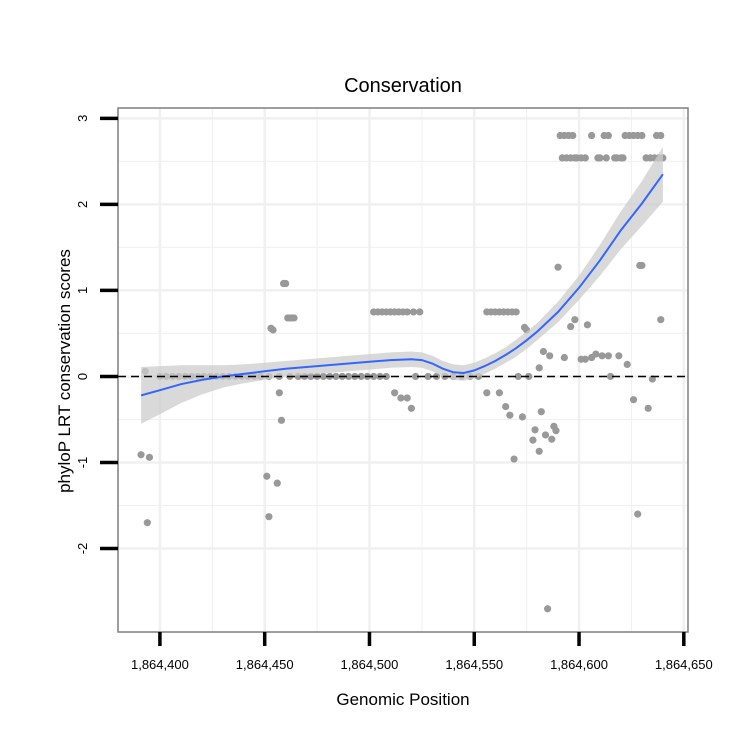 This screenshot has width=750, height=750. Describe the element at coordinates (403, 86) in the screenshot. I see `chart-title: Conservation` at that location.